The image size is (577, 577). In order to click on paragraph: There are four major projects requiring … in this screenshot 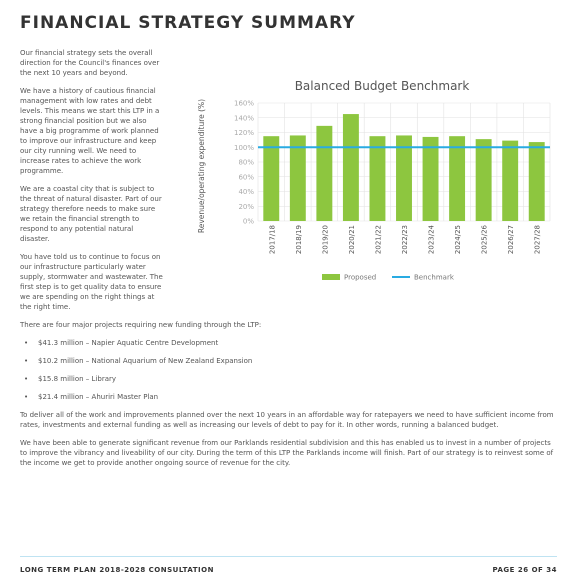, I will do `click(141, 325)`.